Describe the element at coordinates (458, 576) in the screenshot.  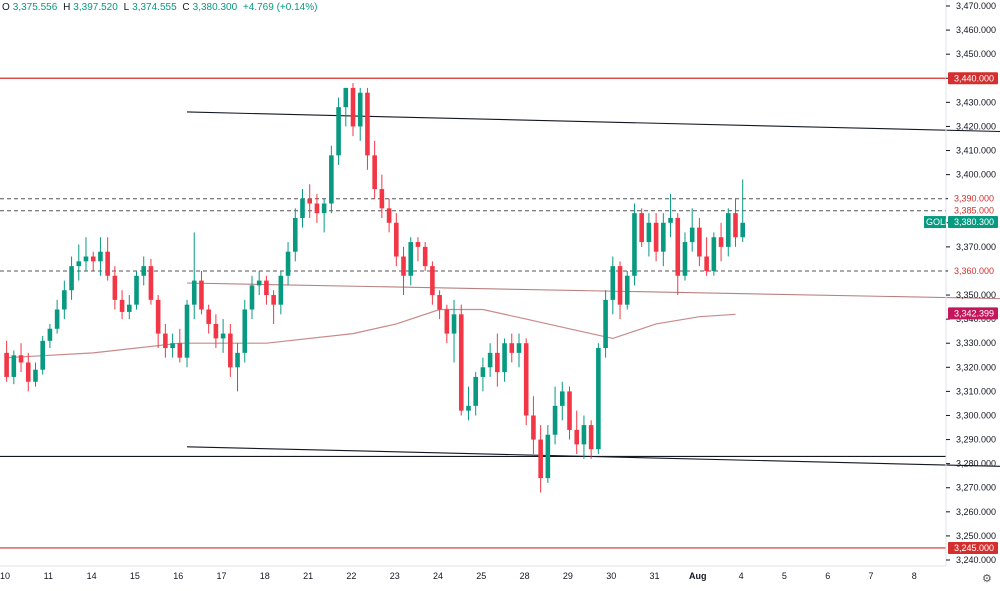
I see `time-axis: 10 11 14 15 16 17 18 21 22 23 24 25 28 29 30 31 Aug 4 5 6 7 8` at that location.